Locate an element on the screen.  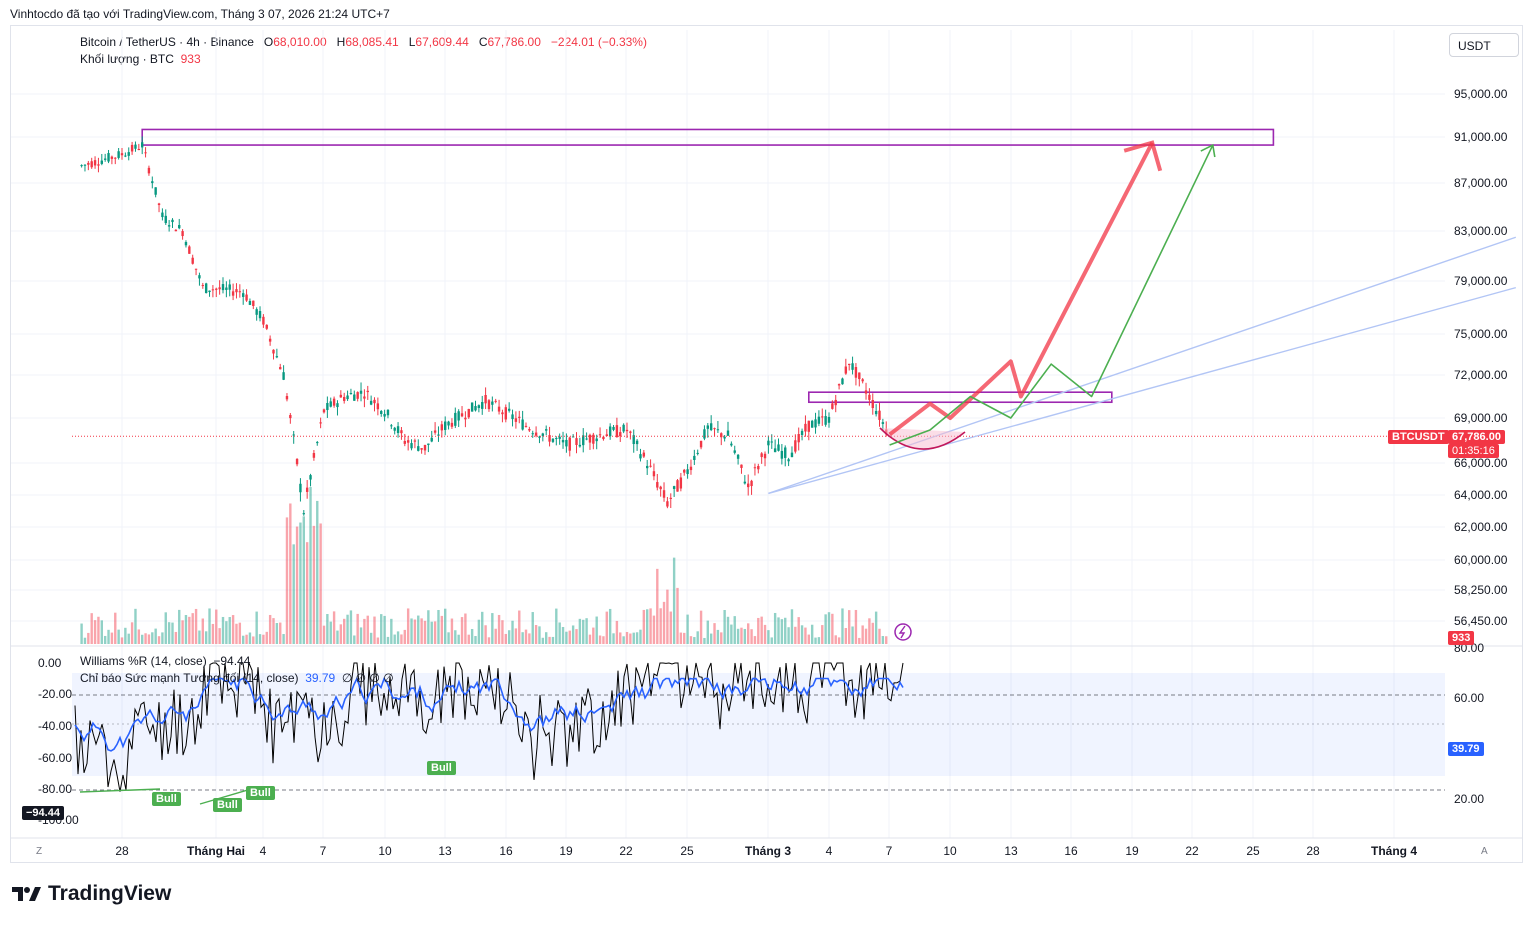
bull-label: Bull is located at coordinates (166, 799).